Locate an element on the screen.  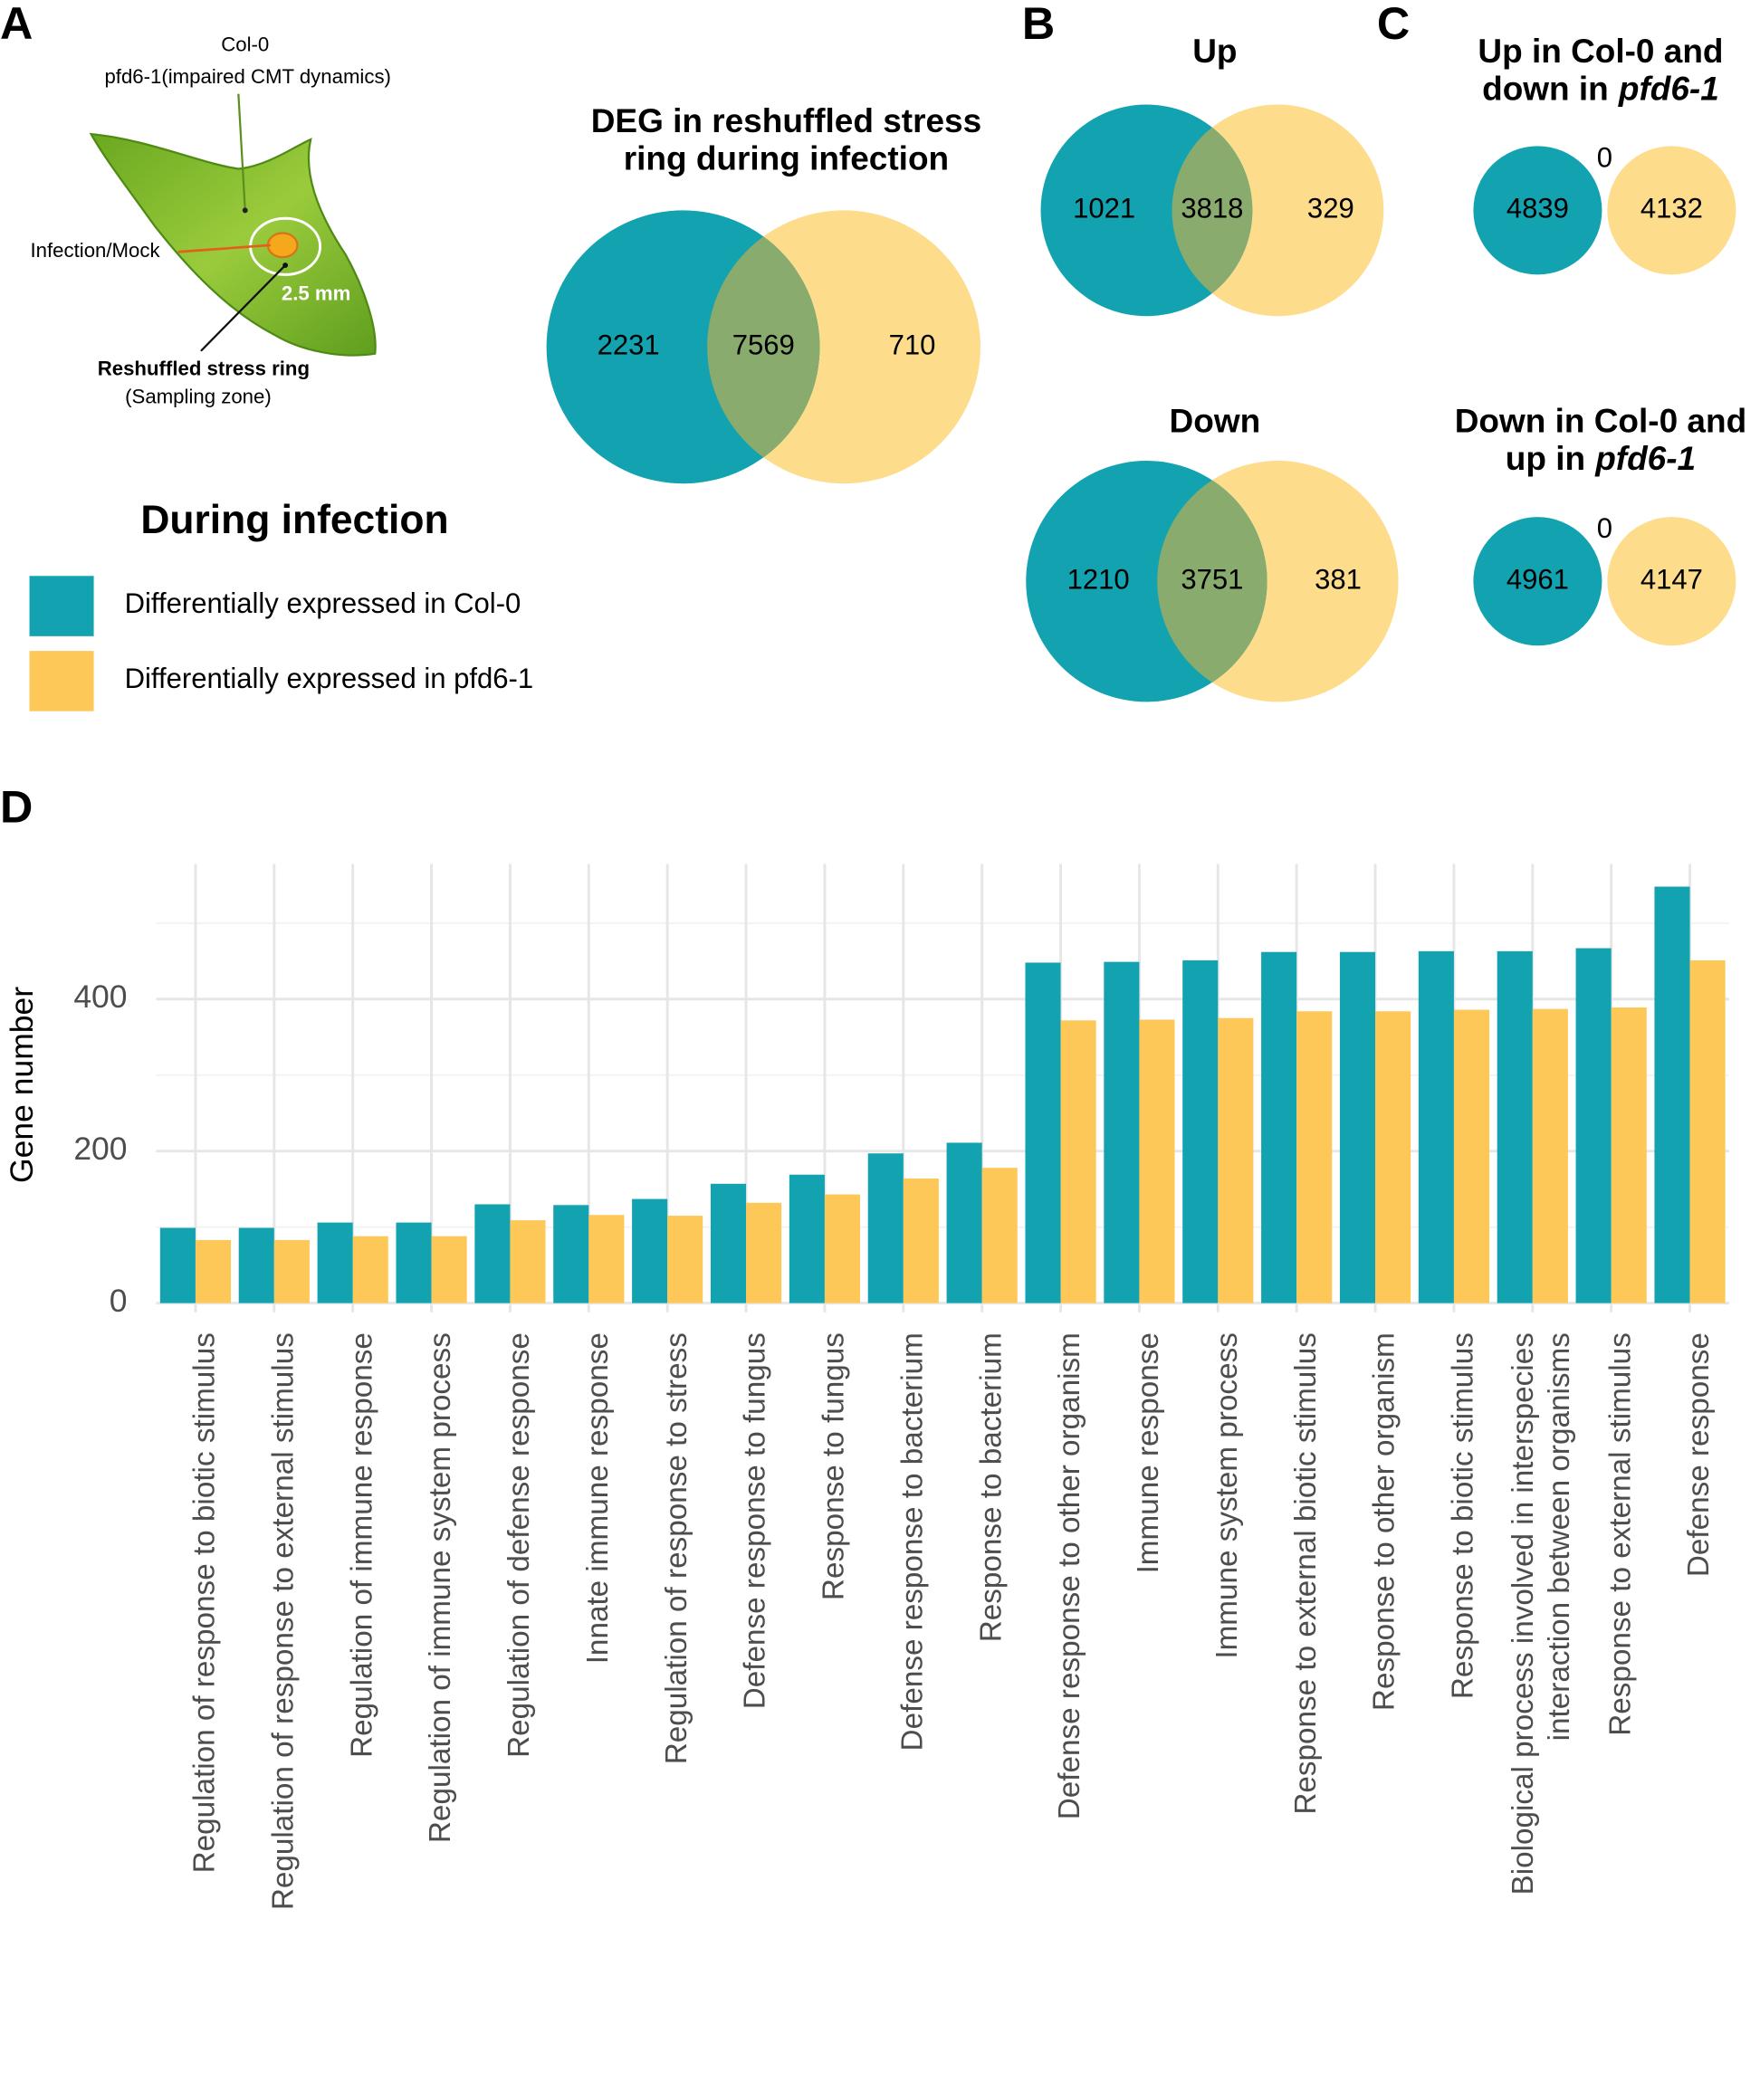
venn: Down 1210 3751 381 is located at coordinates (1212, 552).